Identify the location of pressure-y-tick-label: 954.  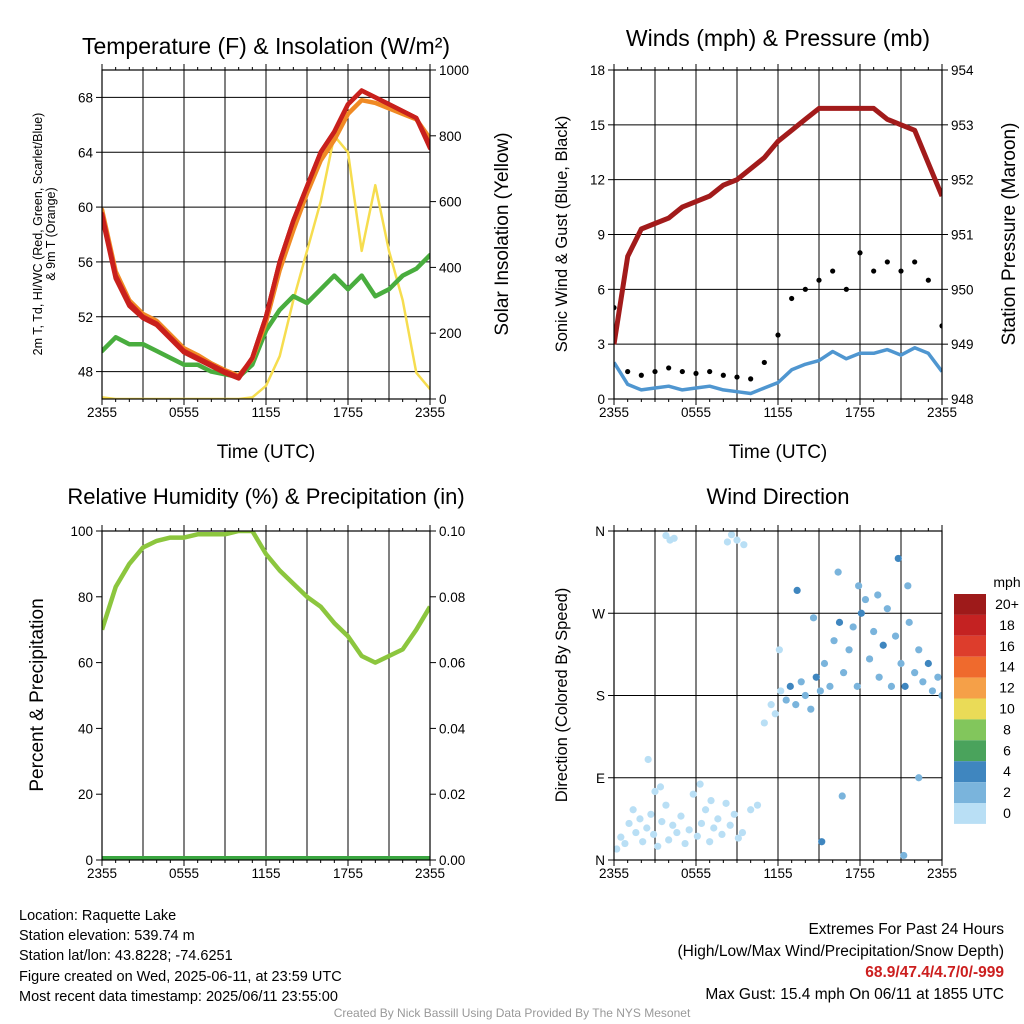
(962, 70).